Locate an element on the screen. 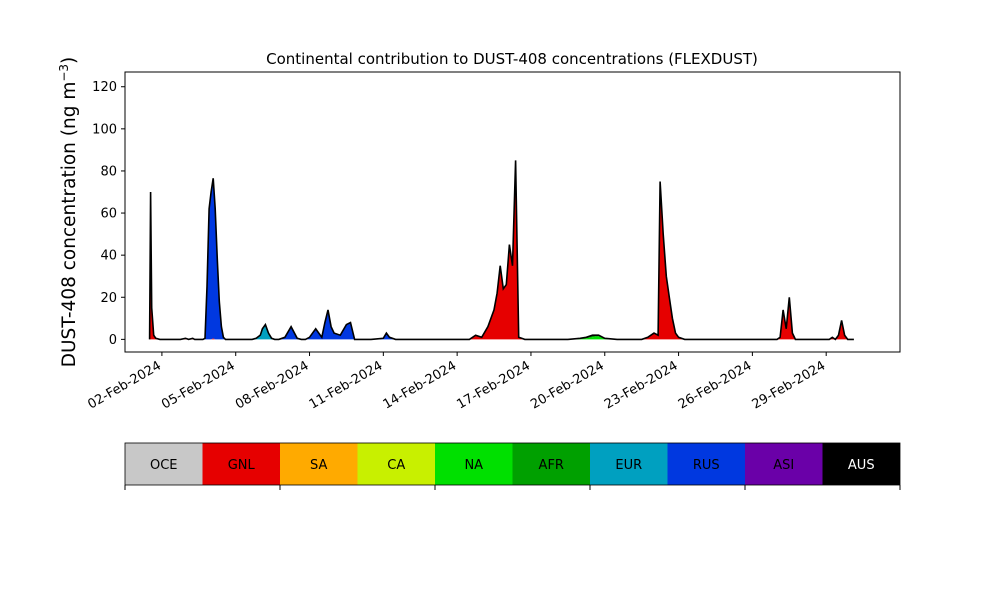 The image size is (1000, 600). y-axis-label-close: ) is located at coordinates (69, 60).